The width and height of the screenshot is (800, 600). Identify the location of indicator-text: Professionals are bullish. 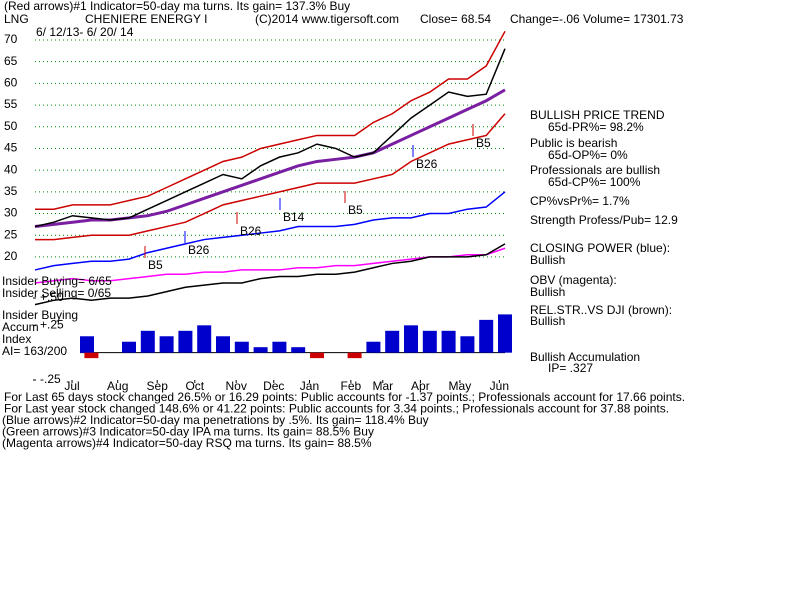
(595, 170).